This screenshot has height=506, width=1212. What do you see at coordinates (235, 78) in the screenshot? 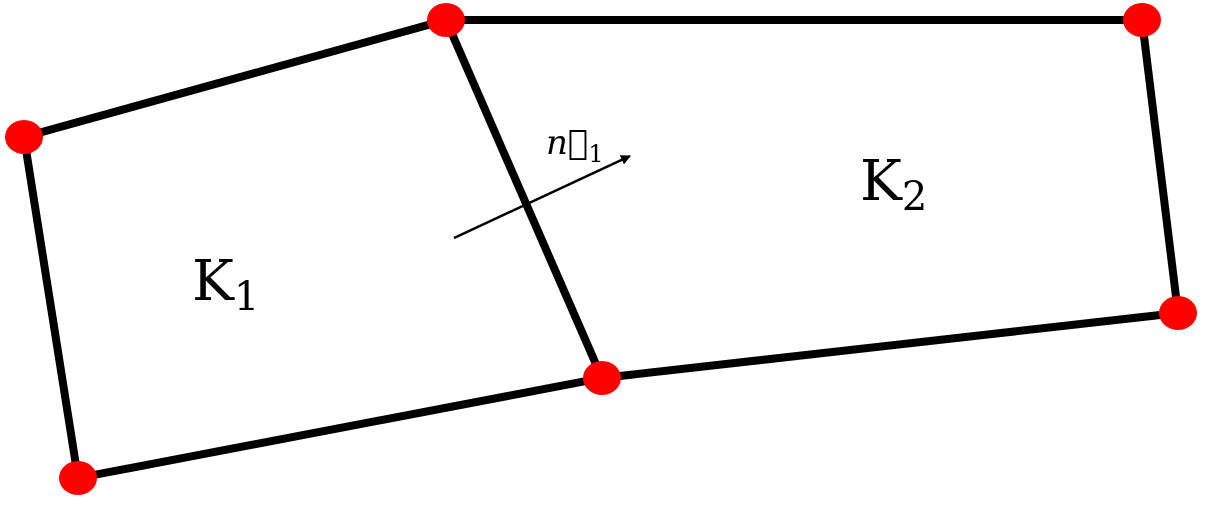
I see `edge-k1-top` at bounding box center [235, 78].